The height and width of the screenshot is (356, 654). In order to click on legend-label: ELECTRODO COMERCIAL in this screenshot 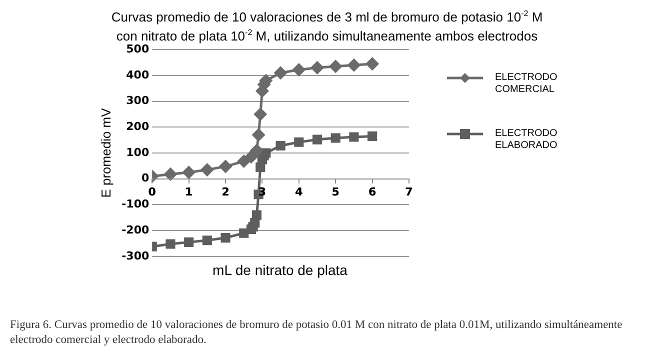, I will do `click(526, 84)`.